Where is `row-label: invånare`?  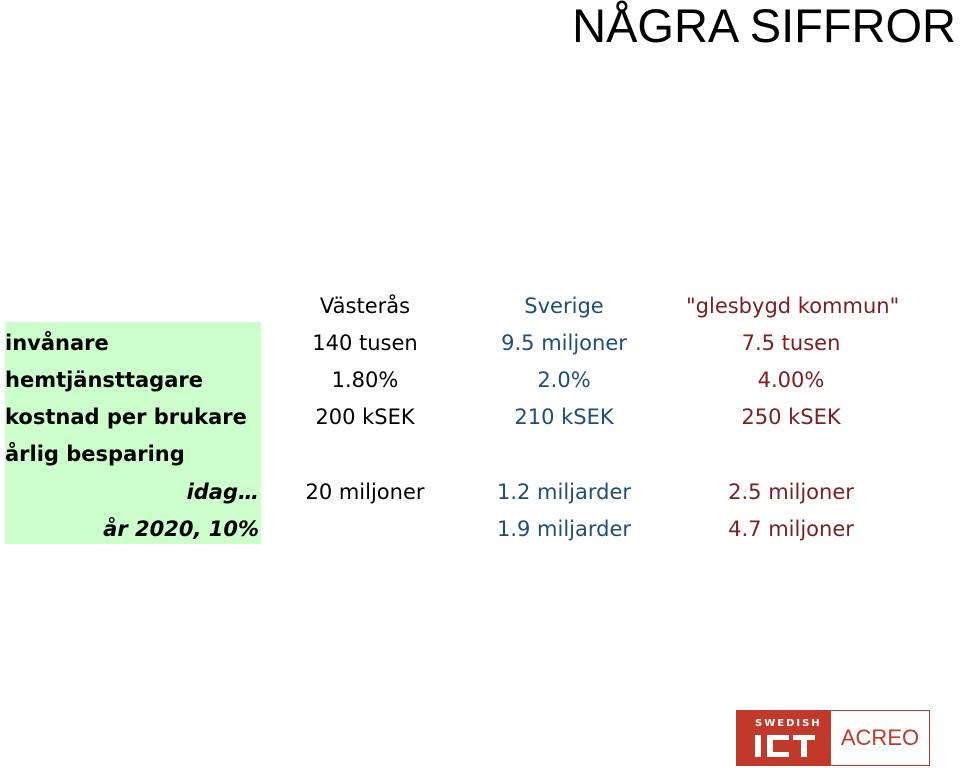
row-label: invånare is located at coordinates (57, 343).